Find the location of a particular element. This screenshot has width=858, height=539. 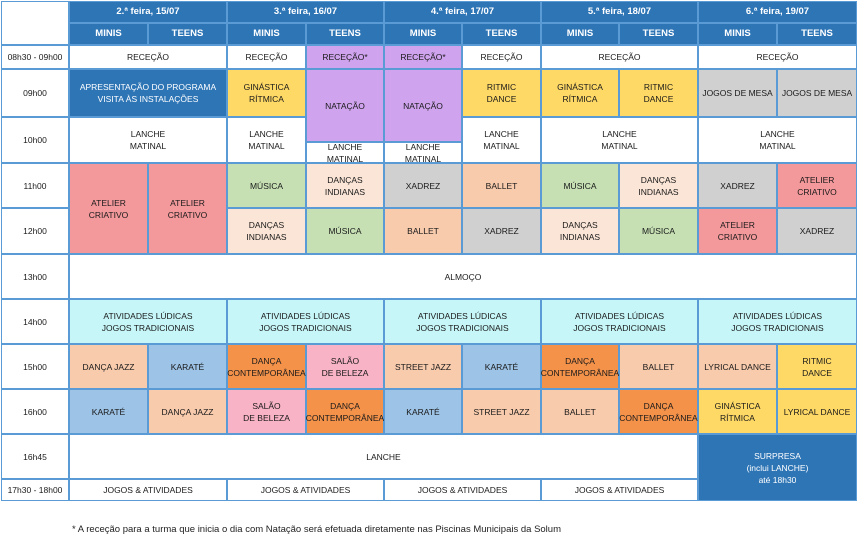

time-slot: 15h00 is located at coordinates (35, 366).